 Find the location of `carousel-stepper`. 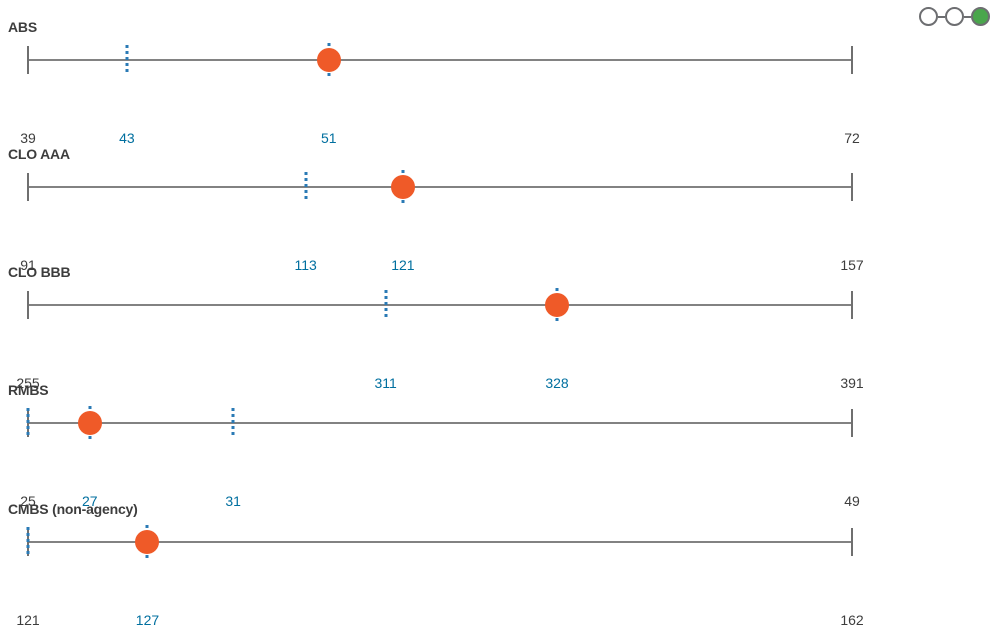

carousel-stepper is located at coordinates (954, 16).